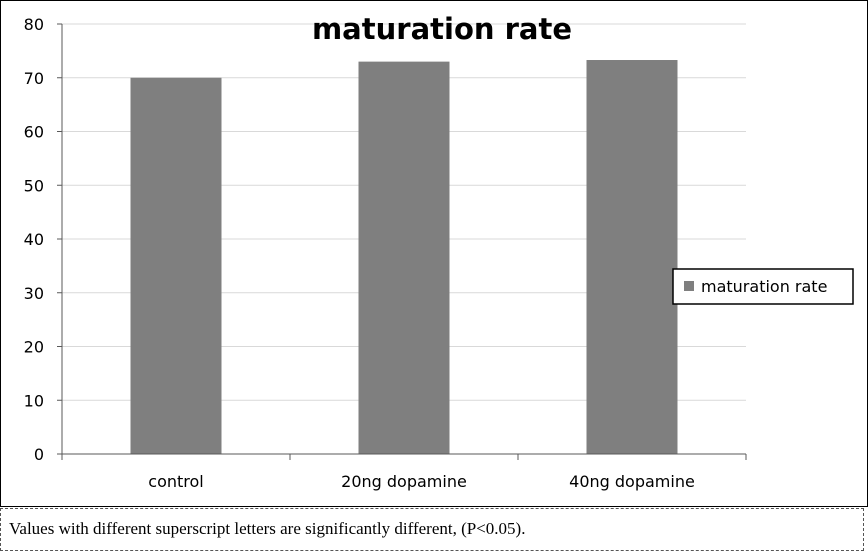 The width and height of the screenshot is (868, 555). Describe the element at coordinates (175, 481) in the screenshot. I see `x-tick-label: control` at that location.